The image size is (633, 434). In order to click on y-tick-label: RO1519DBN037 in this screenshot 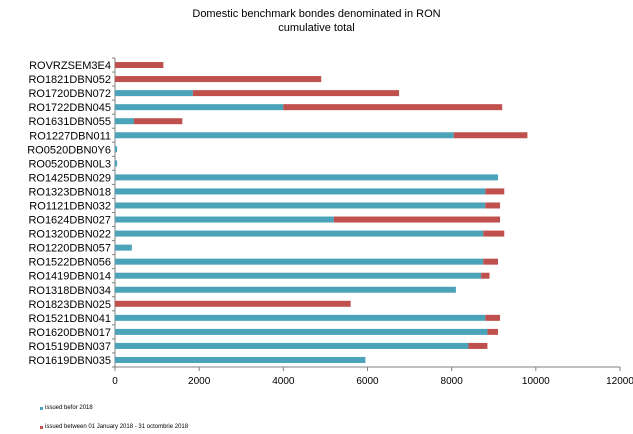, I will do `click(69, 347)`.